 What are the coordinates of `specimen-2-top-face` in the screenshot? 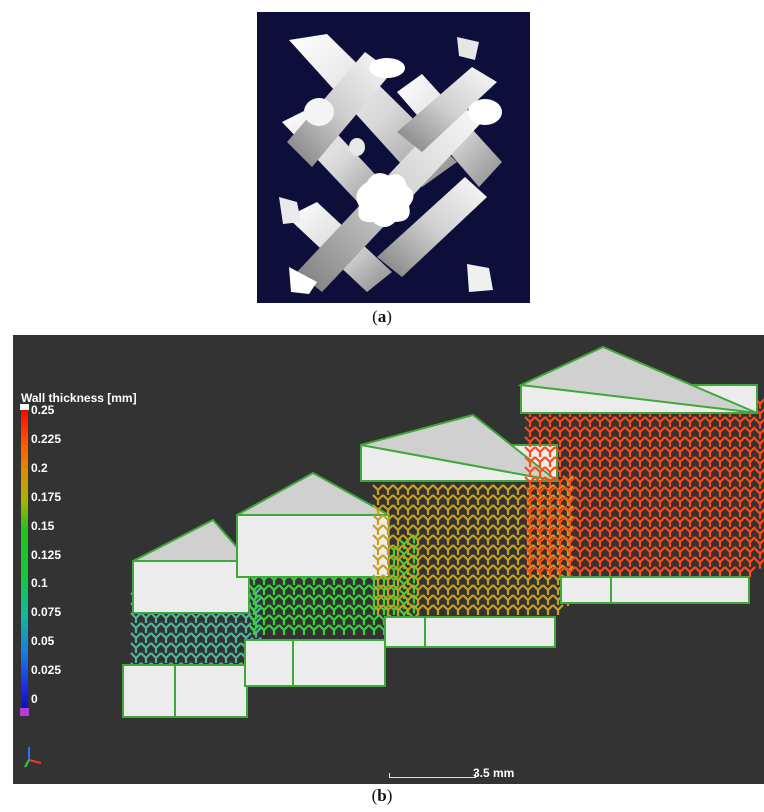 It's located at (313, 493).